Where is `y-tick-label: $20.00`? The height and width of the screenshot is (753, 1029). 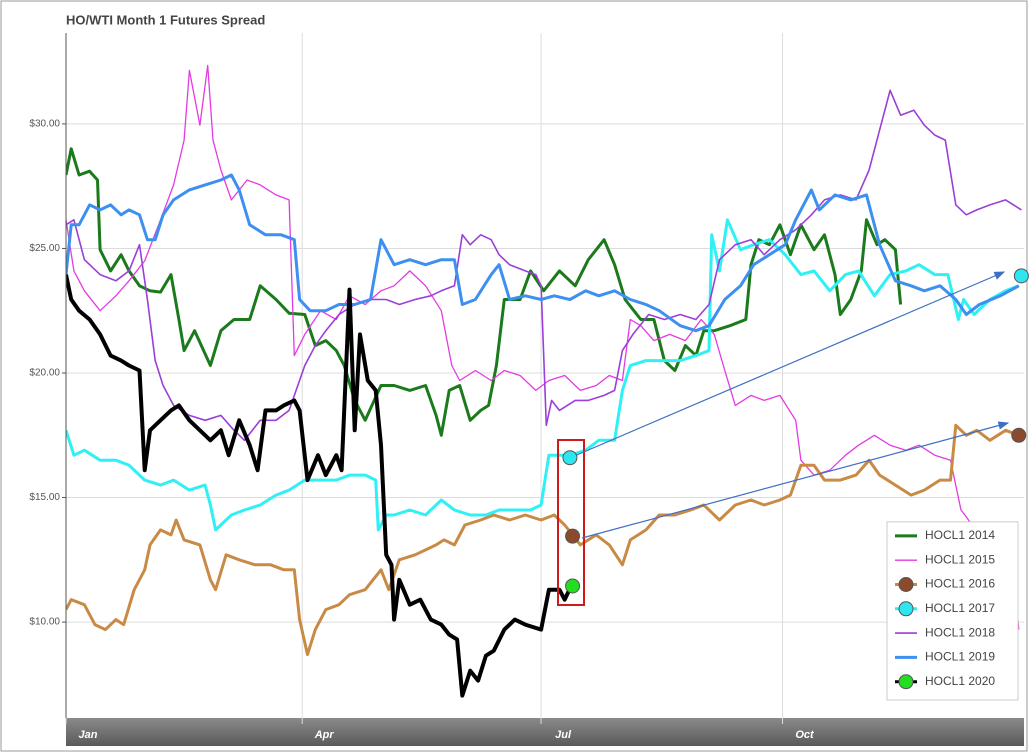 y-tick-label: $20.00 is located at coordinates (44, 373).